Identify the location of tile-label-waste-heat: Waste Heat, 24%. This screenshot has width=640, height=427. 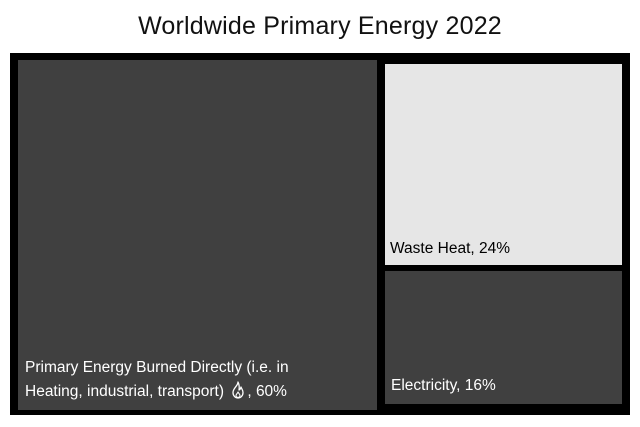
(450, 249).